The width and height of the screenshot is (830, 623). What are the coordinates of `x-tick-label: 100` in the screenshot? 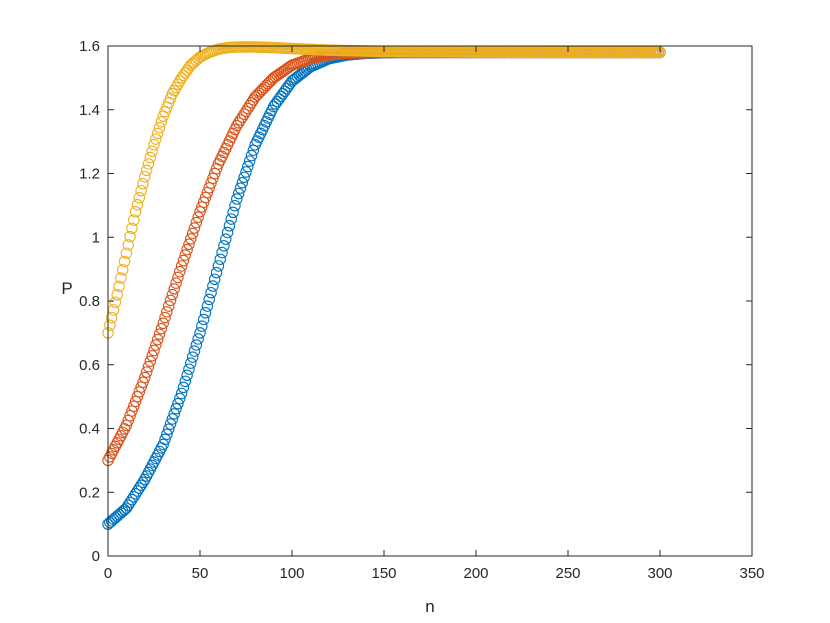 It's located at (291, 573).